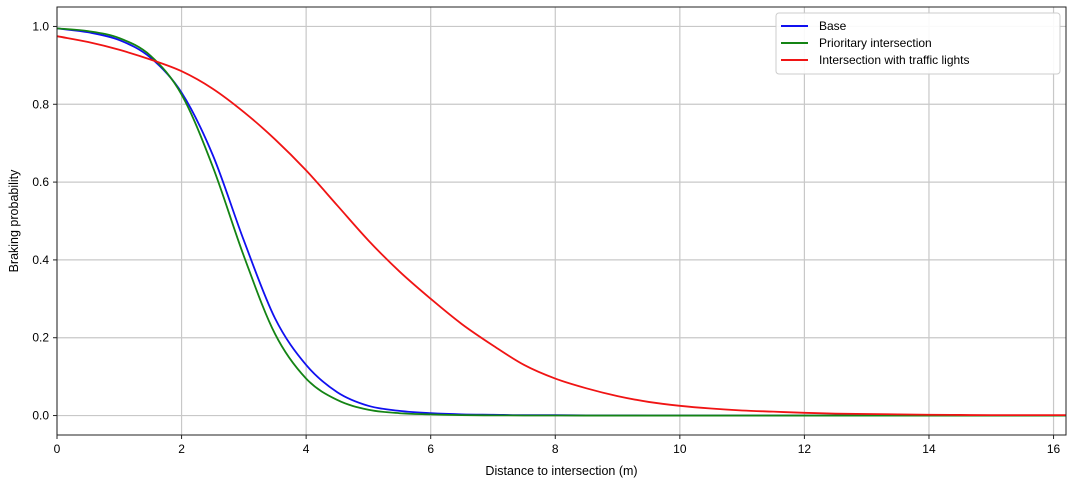  I want to click on y-tick-label: 0.2, so click(40, 338).